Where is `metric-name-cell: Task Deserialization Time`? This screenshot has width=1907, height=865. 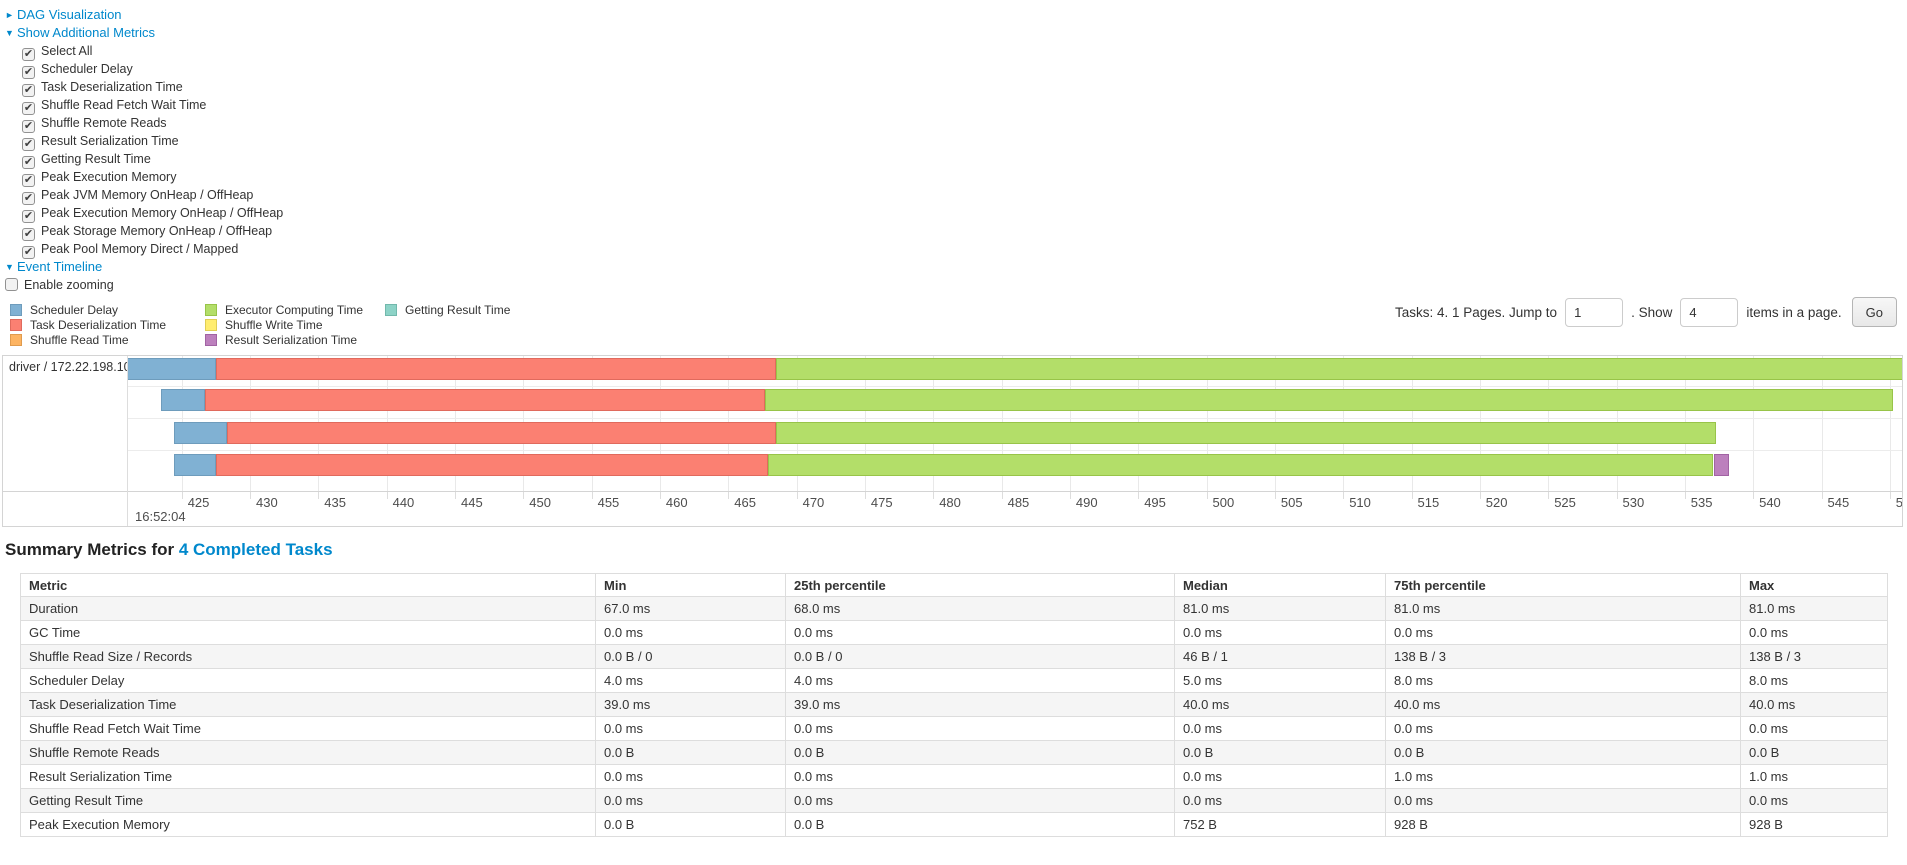 metric-name-cell: Task Deserialization Time is located at coordinates (308, 704).